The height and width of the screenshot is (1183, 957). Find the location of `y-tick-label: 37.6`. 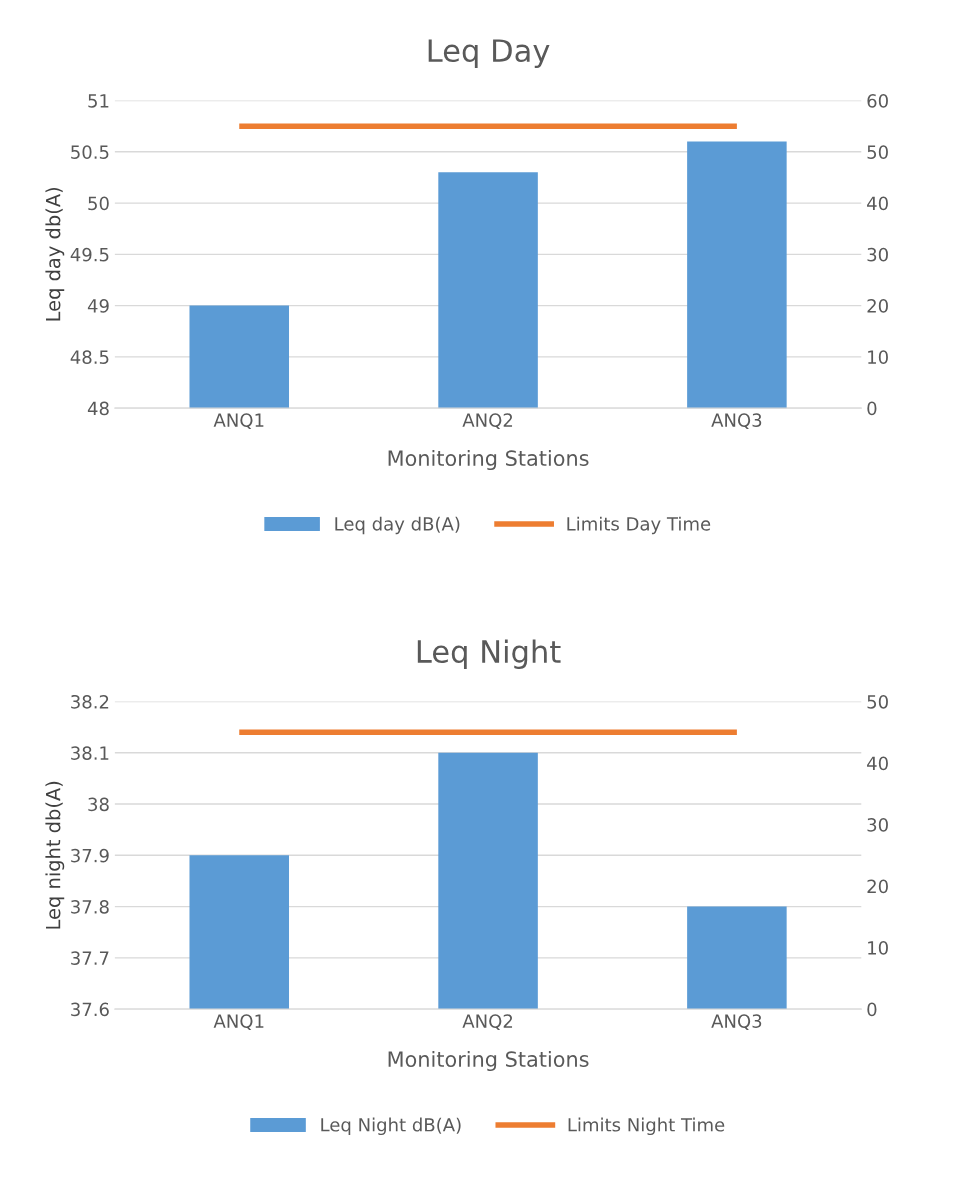

y-tick-label: 37.6 is located at coordinates (90, 1009).